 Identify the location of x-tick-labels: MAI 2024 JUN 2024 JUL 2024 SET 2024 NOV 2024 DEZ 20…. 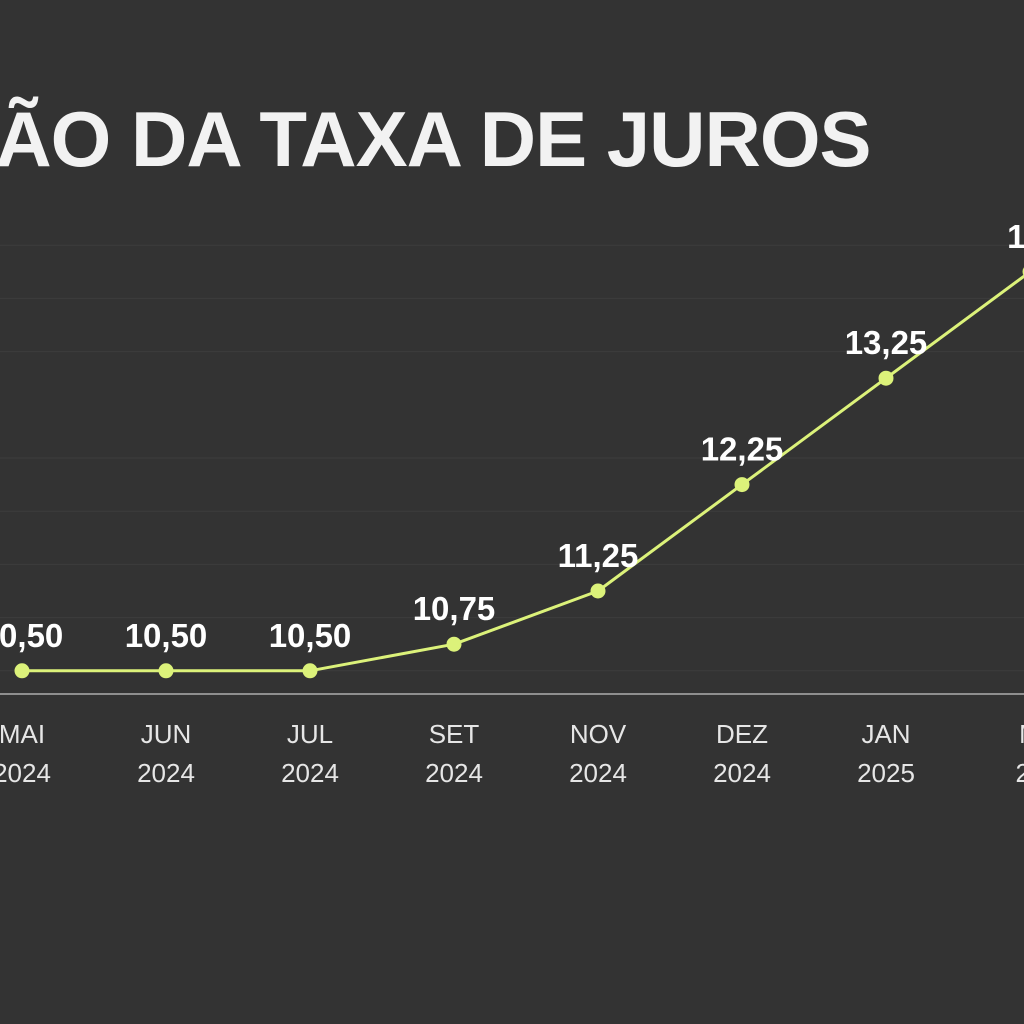
(512, 753).